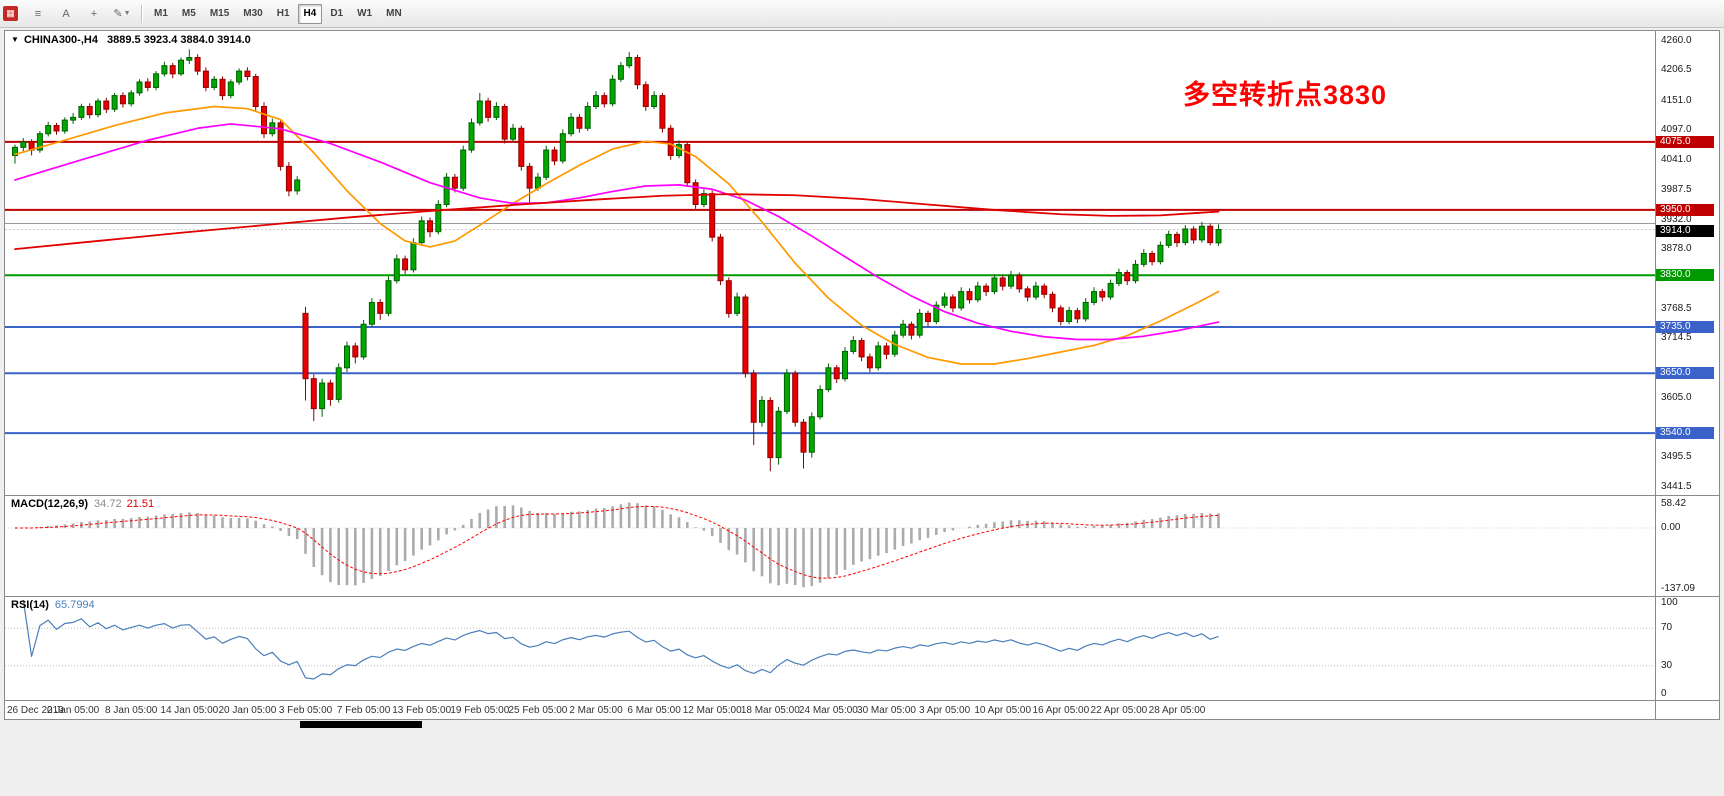 The image size is (1724, 796). What do you see at coordinates (712, 710) in the screenshot?
I see `time-label: 12 Mar 05:00` at bounding box center [712, 710].